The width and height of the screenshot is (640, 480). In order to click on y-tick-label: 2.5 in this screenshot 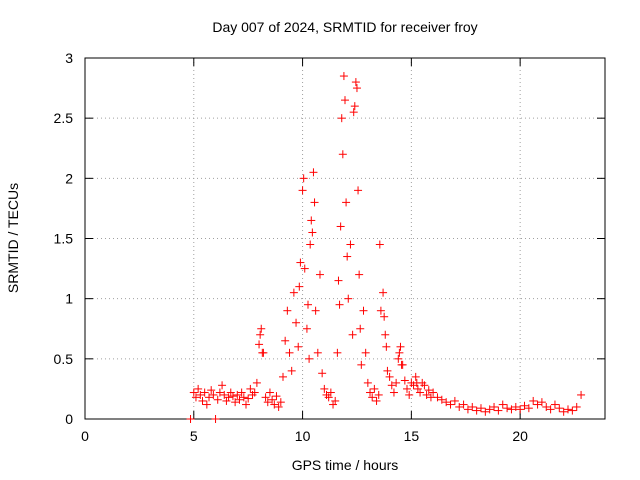, I will do `click(64, 118)`.